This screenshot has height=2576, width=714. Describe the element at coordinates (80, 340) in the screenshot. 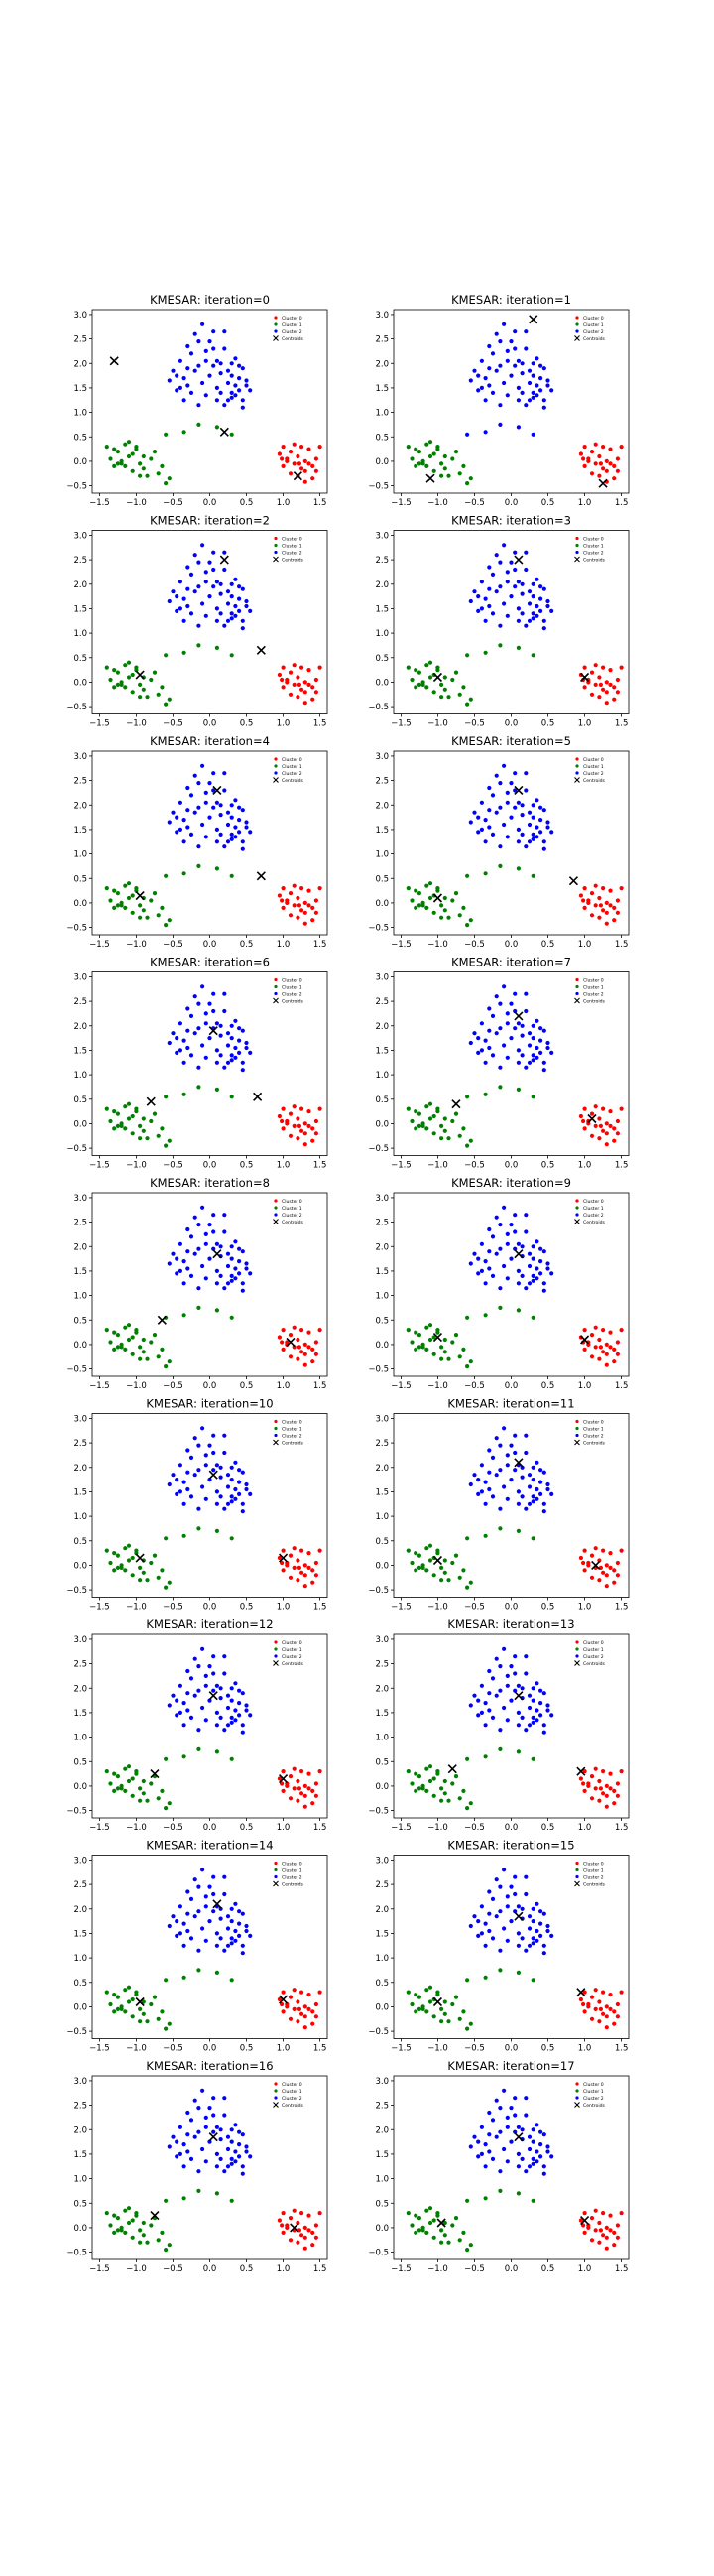

I see `y-tick-label: 2.5` at that location.